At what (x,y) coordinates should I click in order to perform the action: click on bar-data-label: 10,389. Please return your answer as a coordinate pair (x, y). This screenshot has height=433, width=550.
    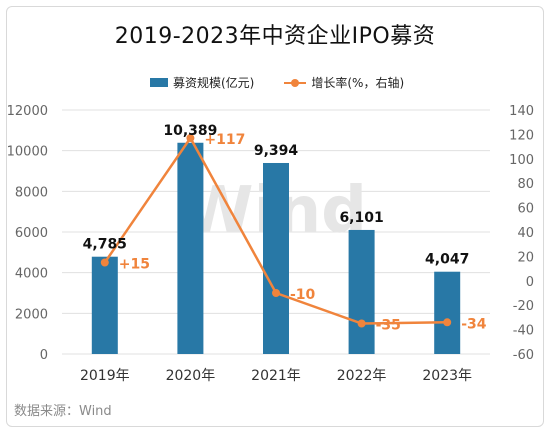
    Looking at the image, I should click on (190, 131).